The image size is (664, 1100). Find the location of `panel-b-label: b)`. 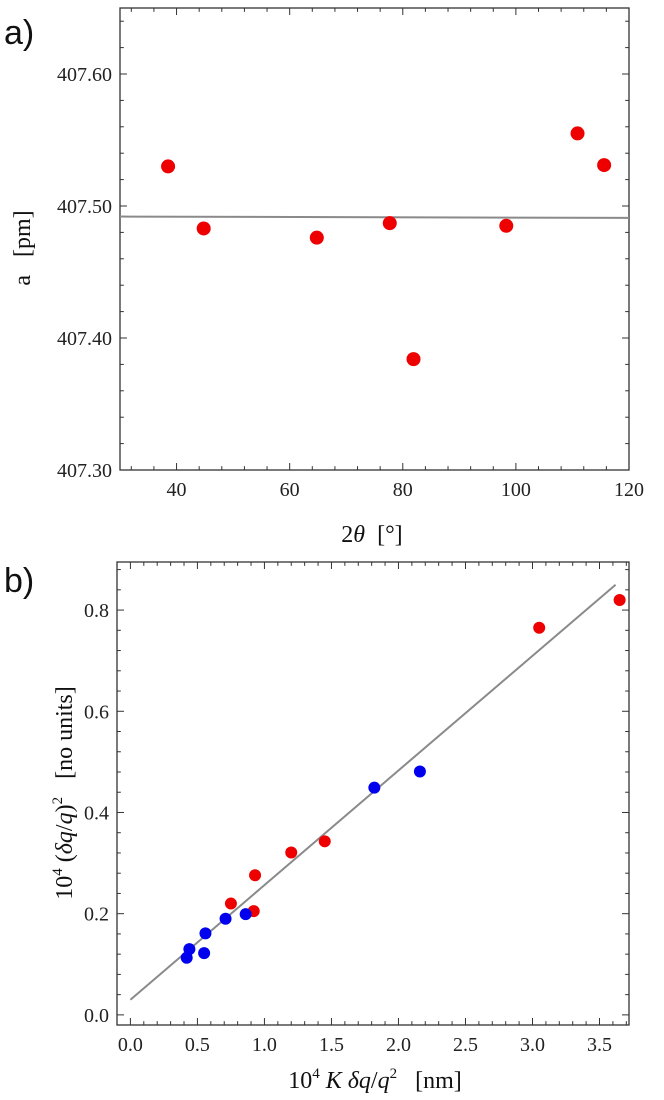

panel-b-label: b) is located at coordinates (19, 581).